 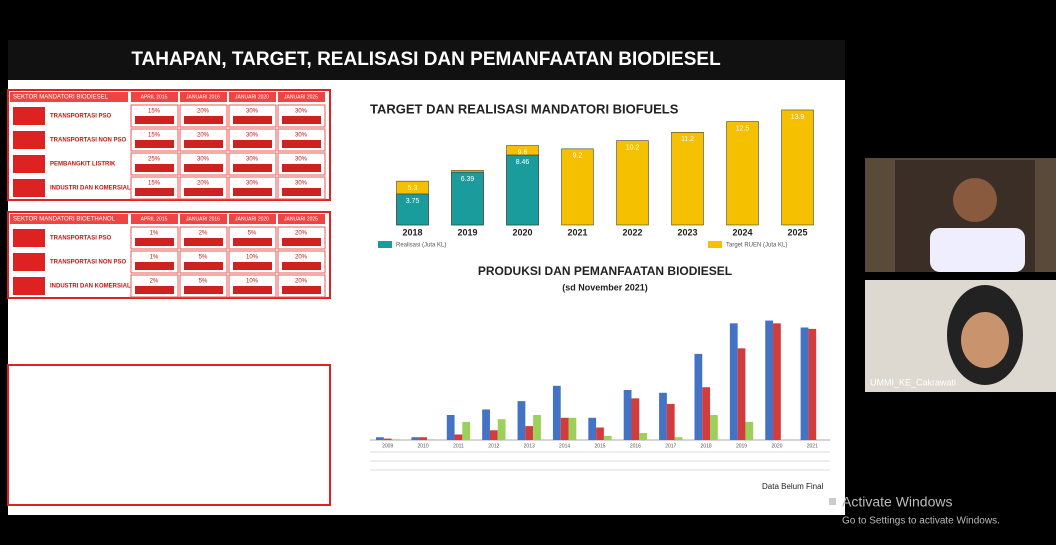 What do you see at coordinates (913, 382) in the screenshot?
I see `participant-name: UMMI_KE_Cakrawati` at bounding box center [913, 382].